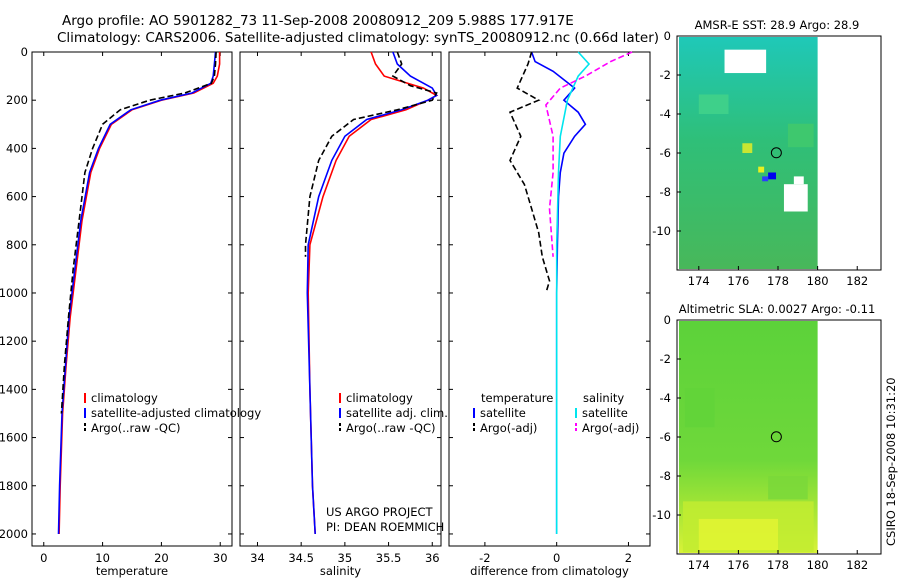  Describe the element at coordinates (549, 571) in the screenshot. I see `difference-profile-x-label: difference from climatology` at that location.